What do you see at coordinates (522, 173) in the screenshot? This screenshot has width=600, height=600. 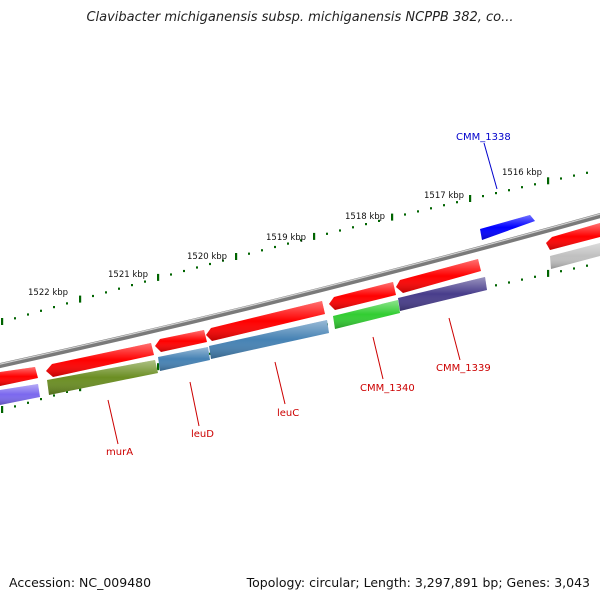 I see `tick-label-1516: 1516 kbp` at bounding box center [522, 173].